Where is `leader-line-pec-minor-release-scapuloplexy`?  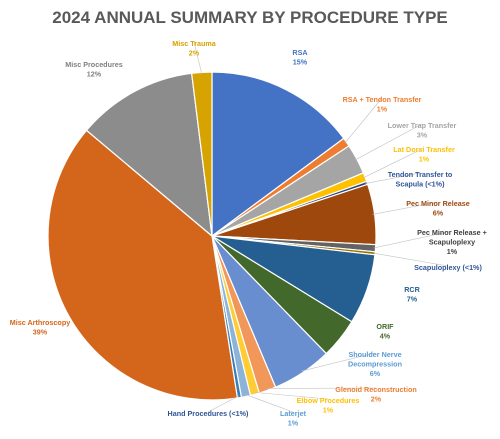
leader-line-pec-minor-release-scapuloplexy is located at coordinates (413, 239).